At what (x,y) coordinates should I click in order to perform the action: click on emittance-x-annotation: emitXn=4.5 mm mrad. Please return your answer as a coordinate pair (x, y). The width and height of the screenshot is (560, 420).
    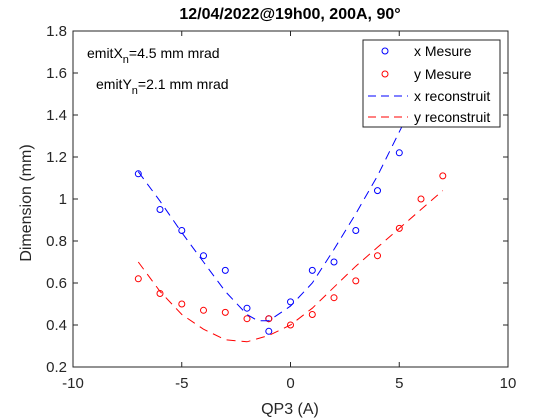
    Looking at the image, I should click on (153, 55).